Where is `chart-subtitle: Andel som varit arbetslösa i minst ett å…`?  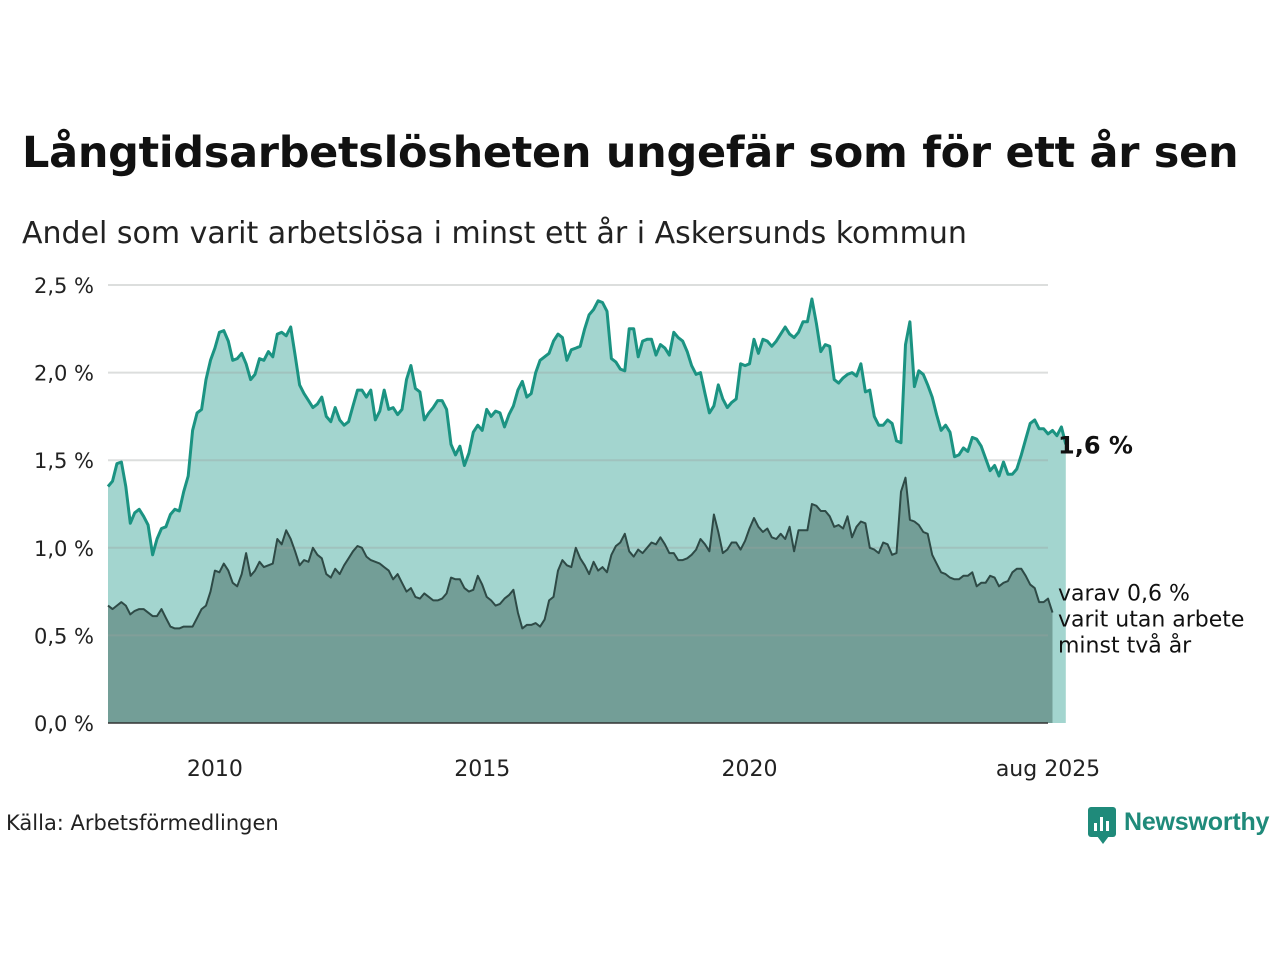
chart-subtitle: Andel som varit arbetslösa i minst ett å… is located at coordinates (494, 233).